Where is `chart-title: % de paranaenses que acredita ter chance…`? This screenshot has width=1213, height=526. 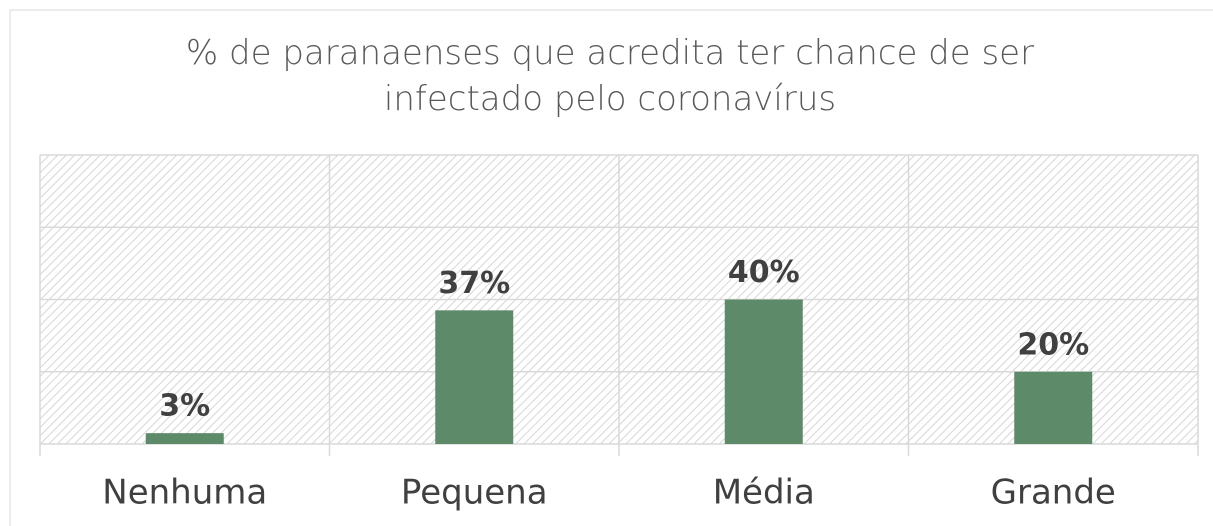
chart-title: % de paranaenses que acredita ter chance… is located at coordinates (610, 76).